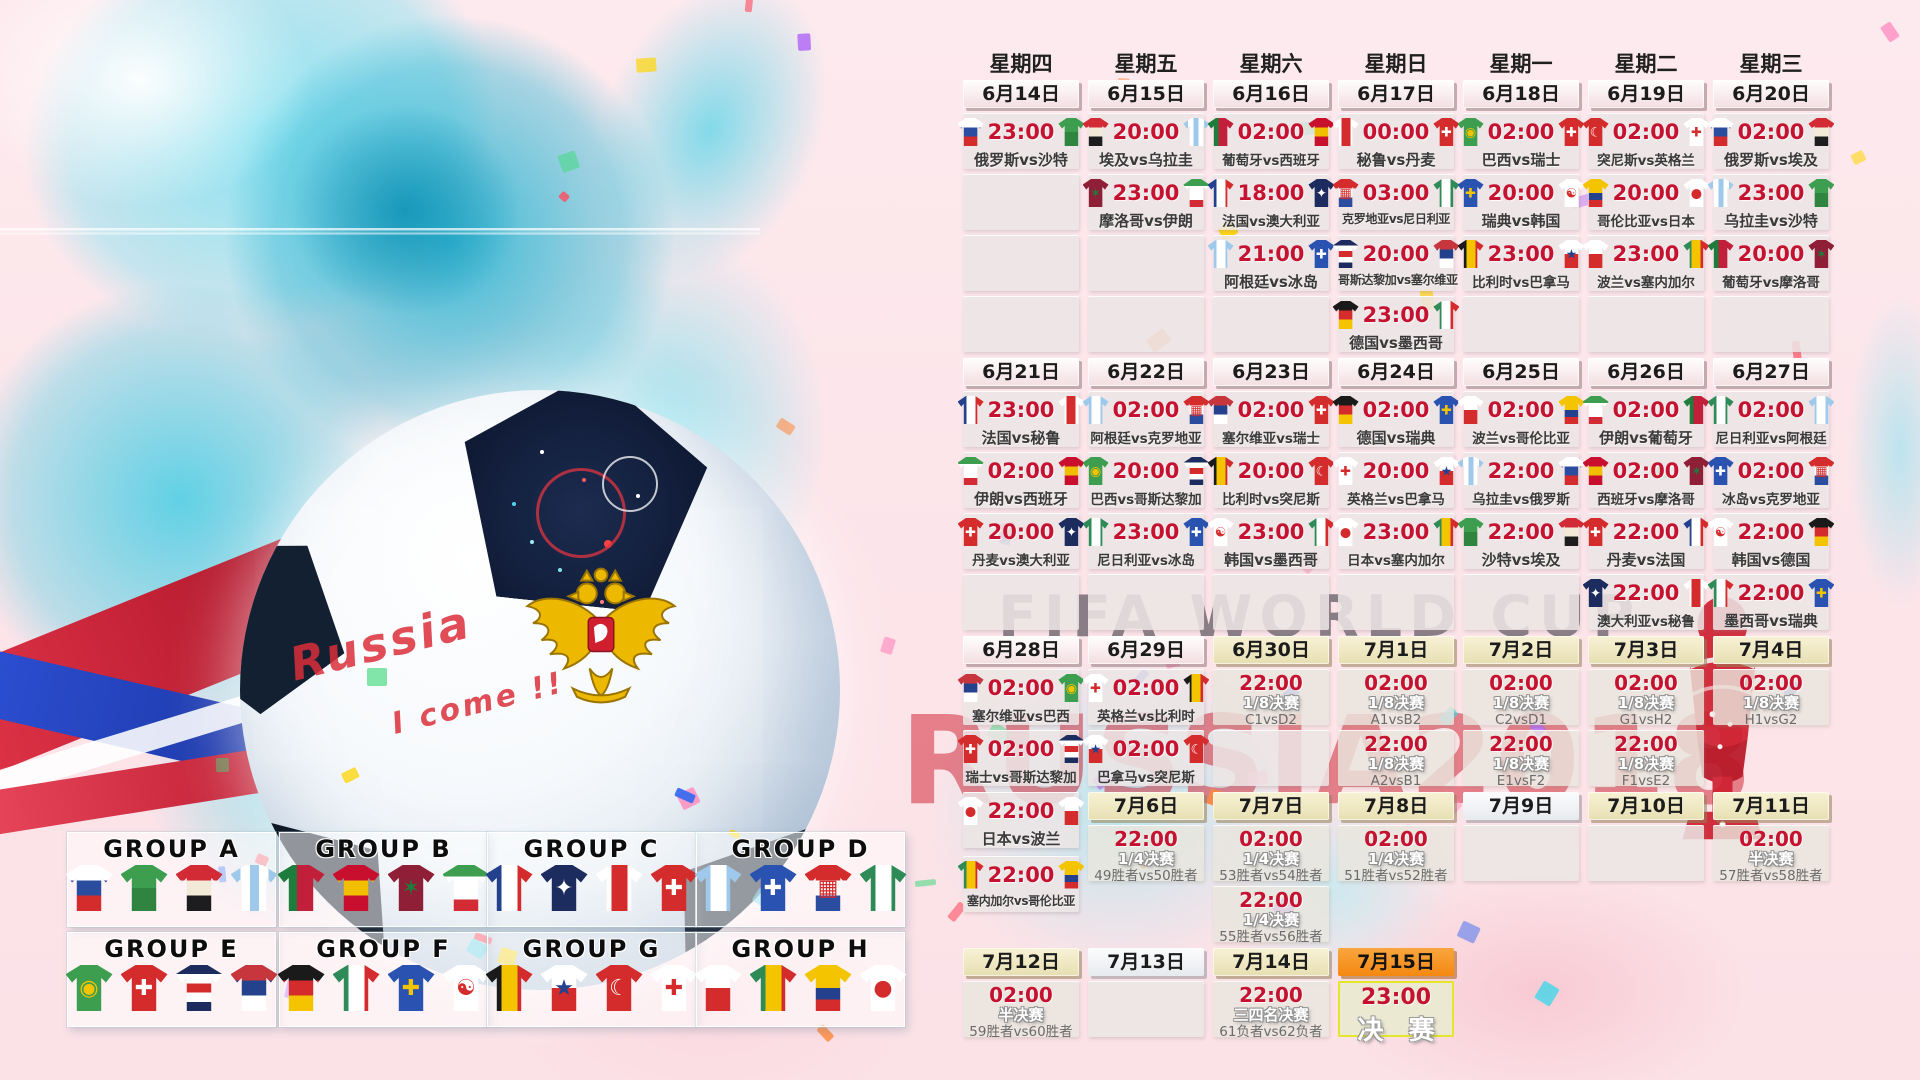 This screenshot has height=1080, width=1920. I want to click on match-cell: 00:00 ✚ 秘鲁vs丹麦, so click(1396, 141).